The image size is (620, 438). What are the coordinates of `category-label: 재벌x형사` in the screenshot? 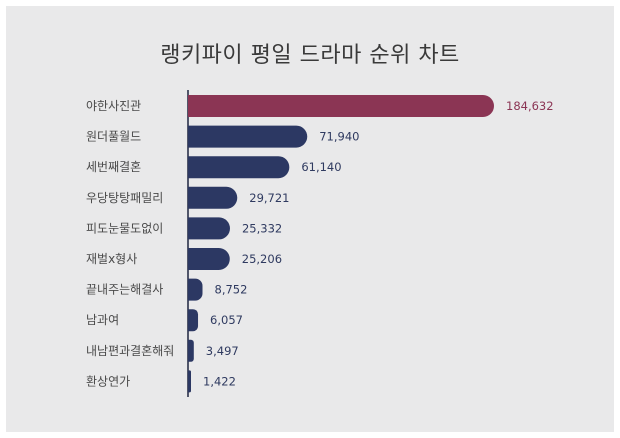 It's located at (111, 259).